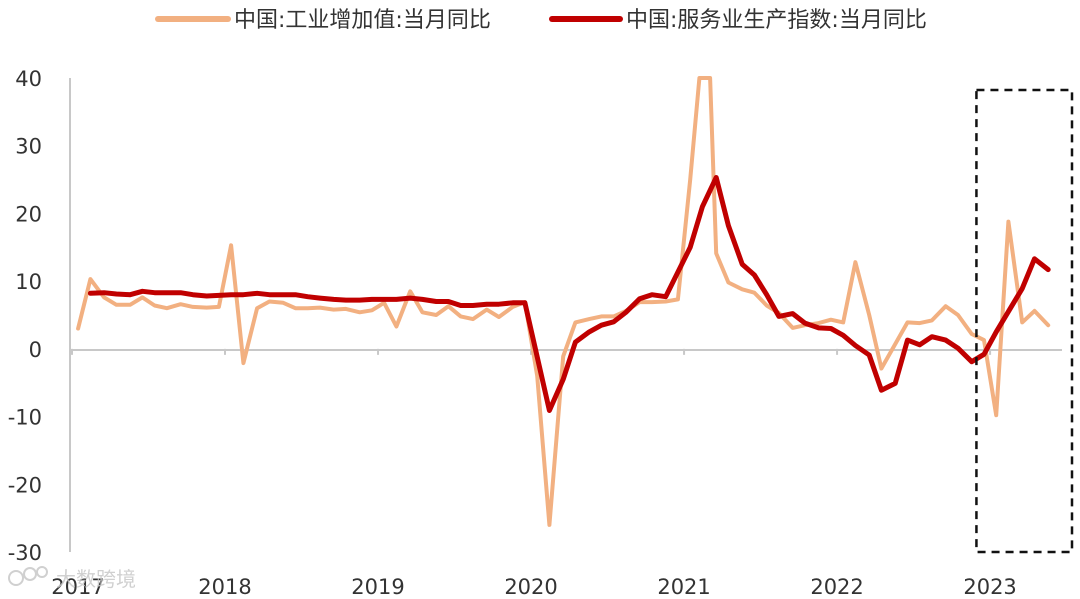 The height and width of the screenshot is (599, 1080). What do you see at coordinates (224, 587) in the screenshot?
I see `x-tick-label: 2018` at bounding box center [224, 587].